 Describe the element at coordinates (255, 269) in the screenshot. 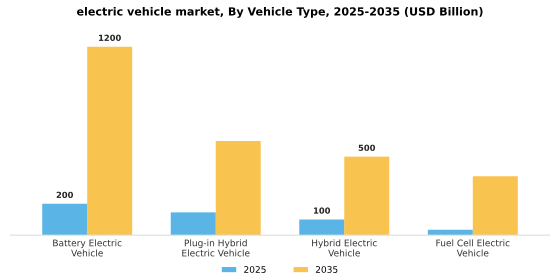

I see `legend-label: 2025` at that location.